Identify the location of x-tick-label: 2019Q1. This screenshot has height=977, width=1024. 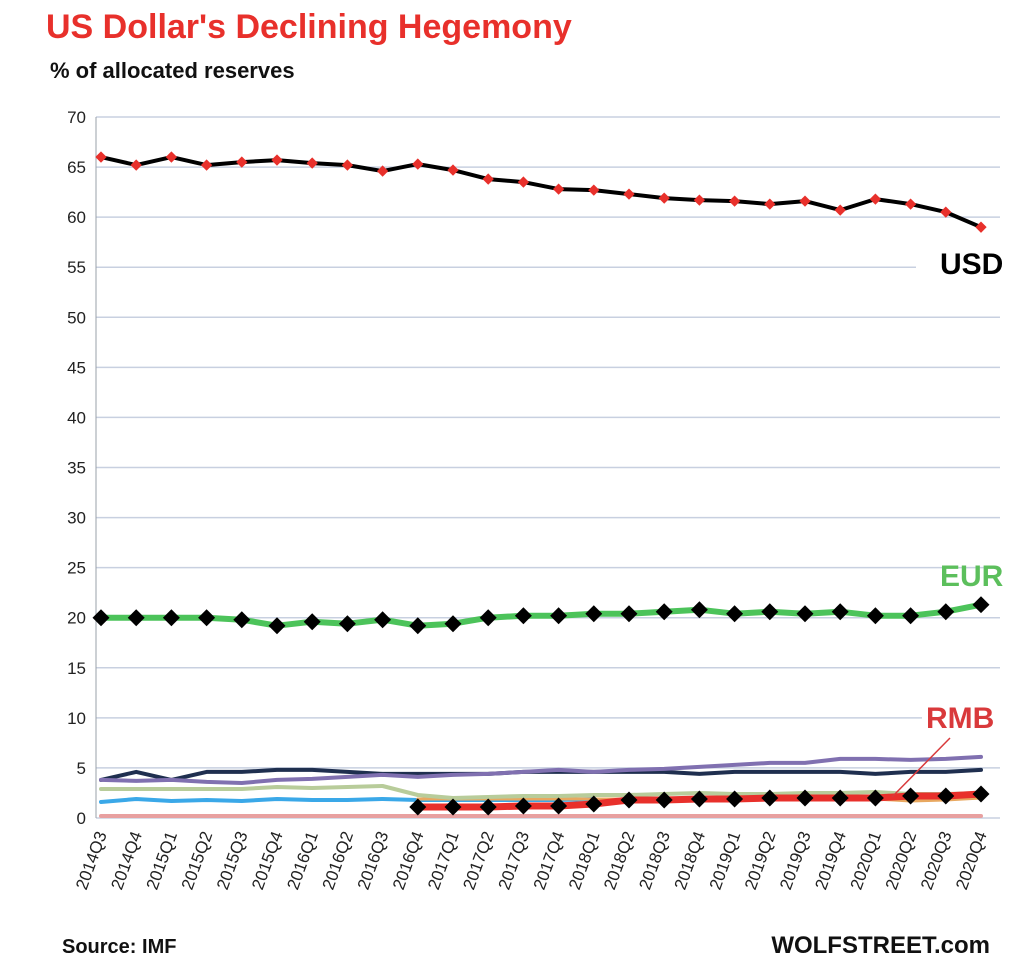
(725, 860).